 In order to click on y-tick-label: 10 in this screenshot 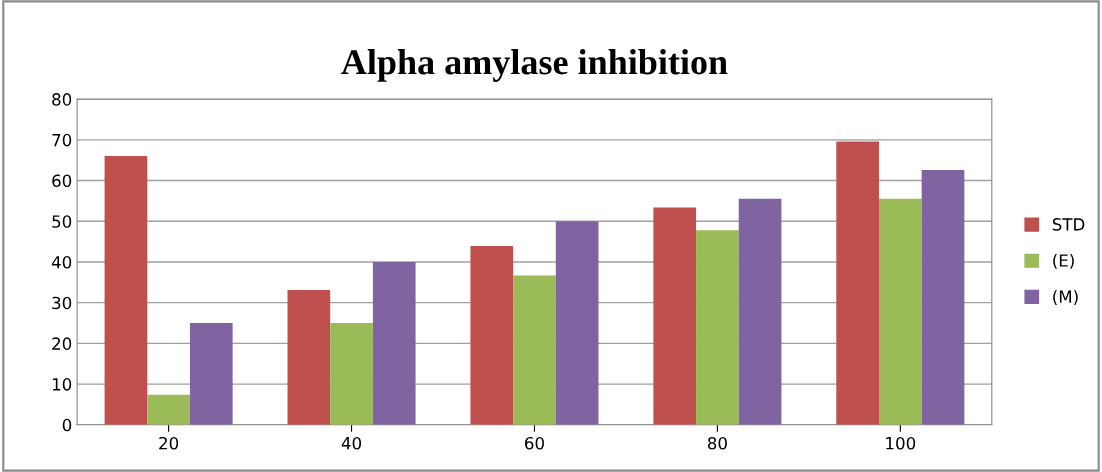, I will do `click(62, 384)`.